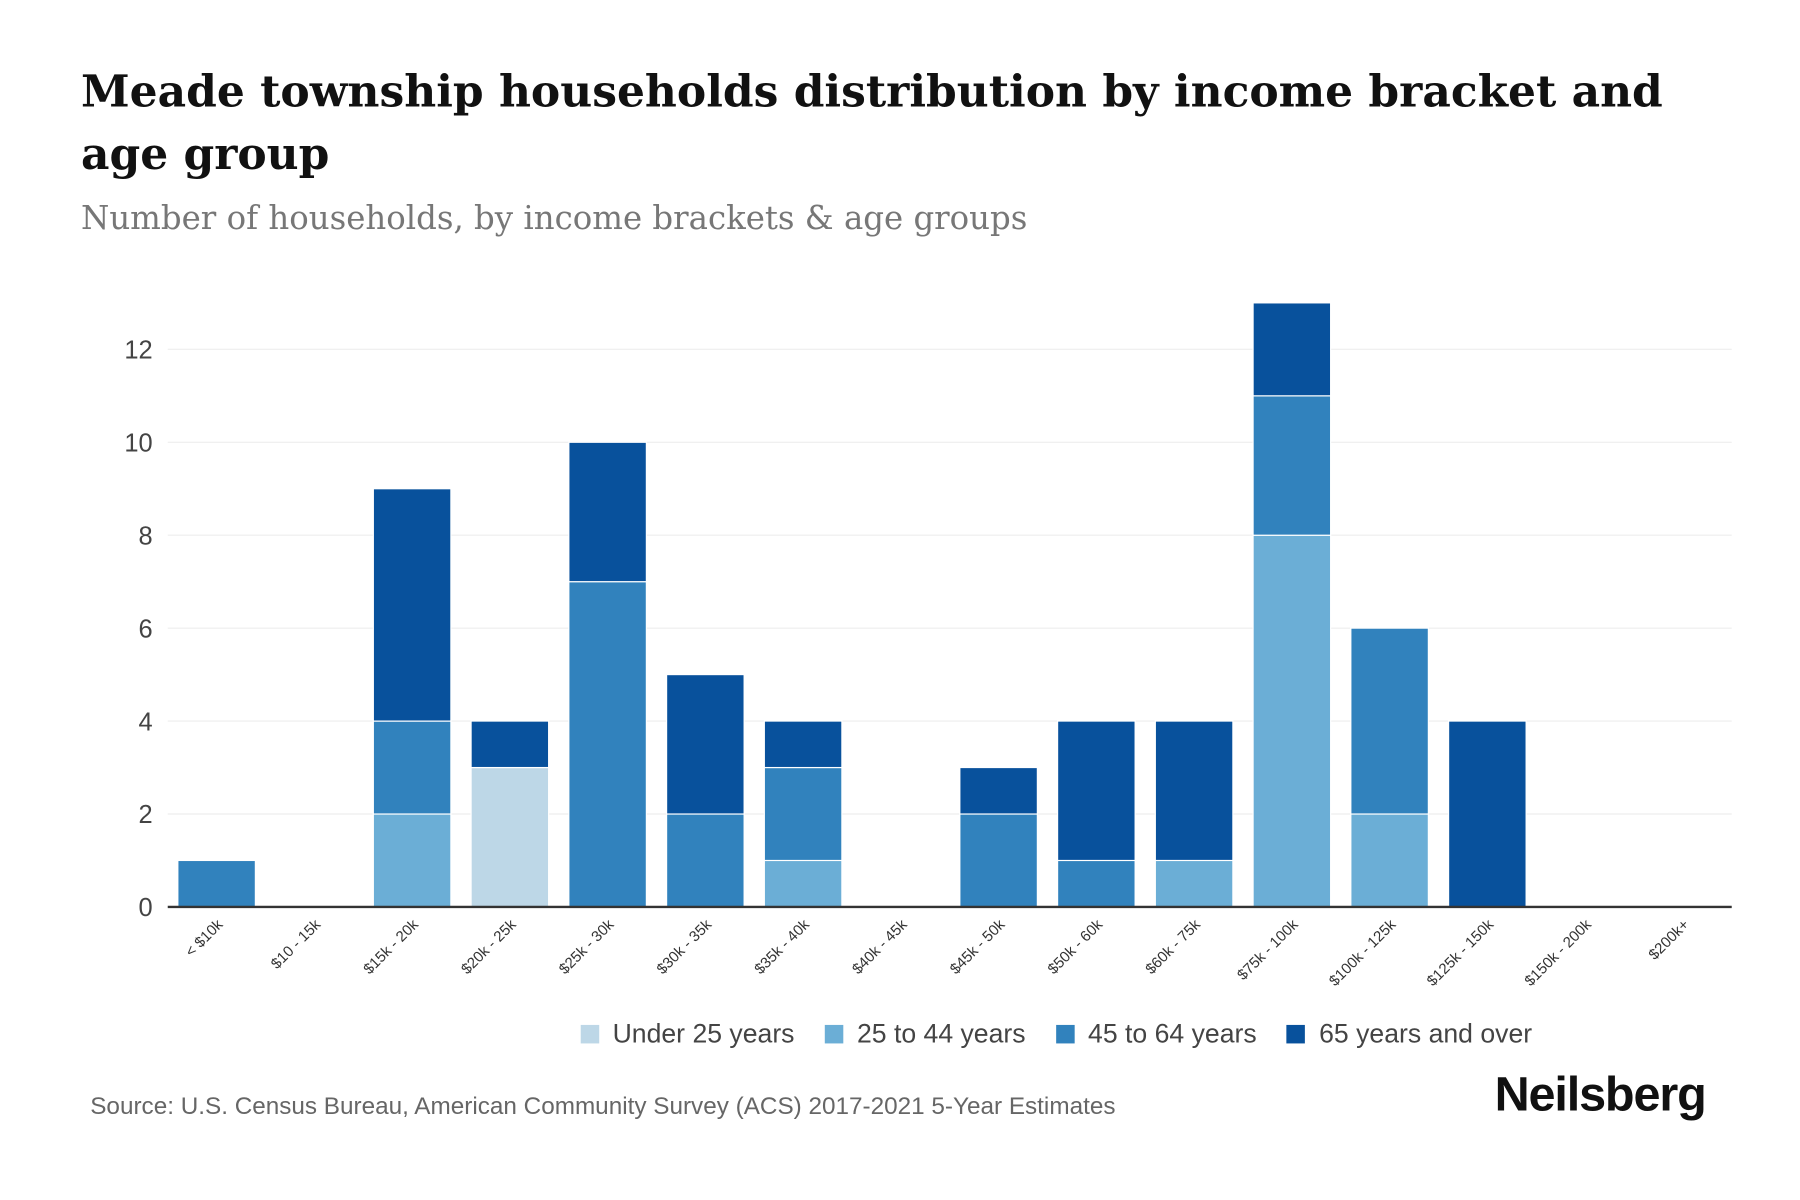  What do you see at coordinates (391, 947) in the screenshot?
I see `x-tick-label: $15k - 20k` at bounding box center [391, 947].